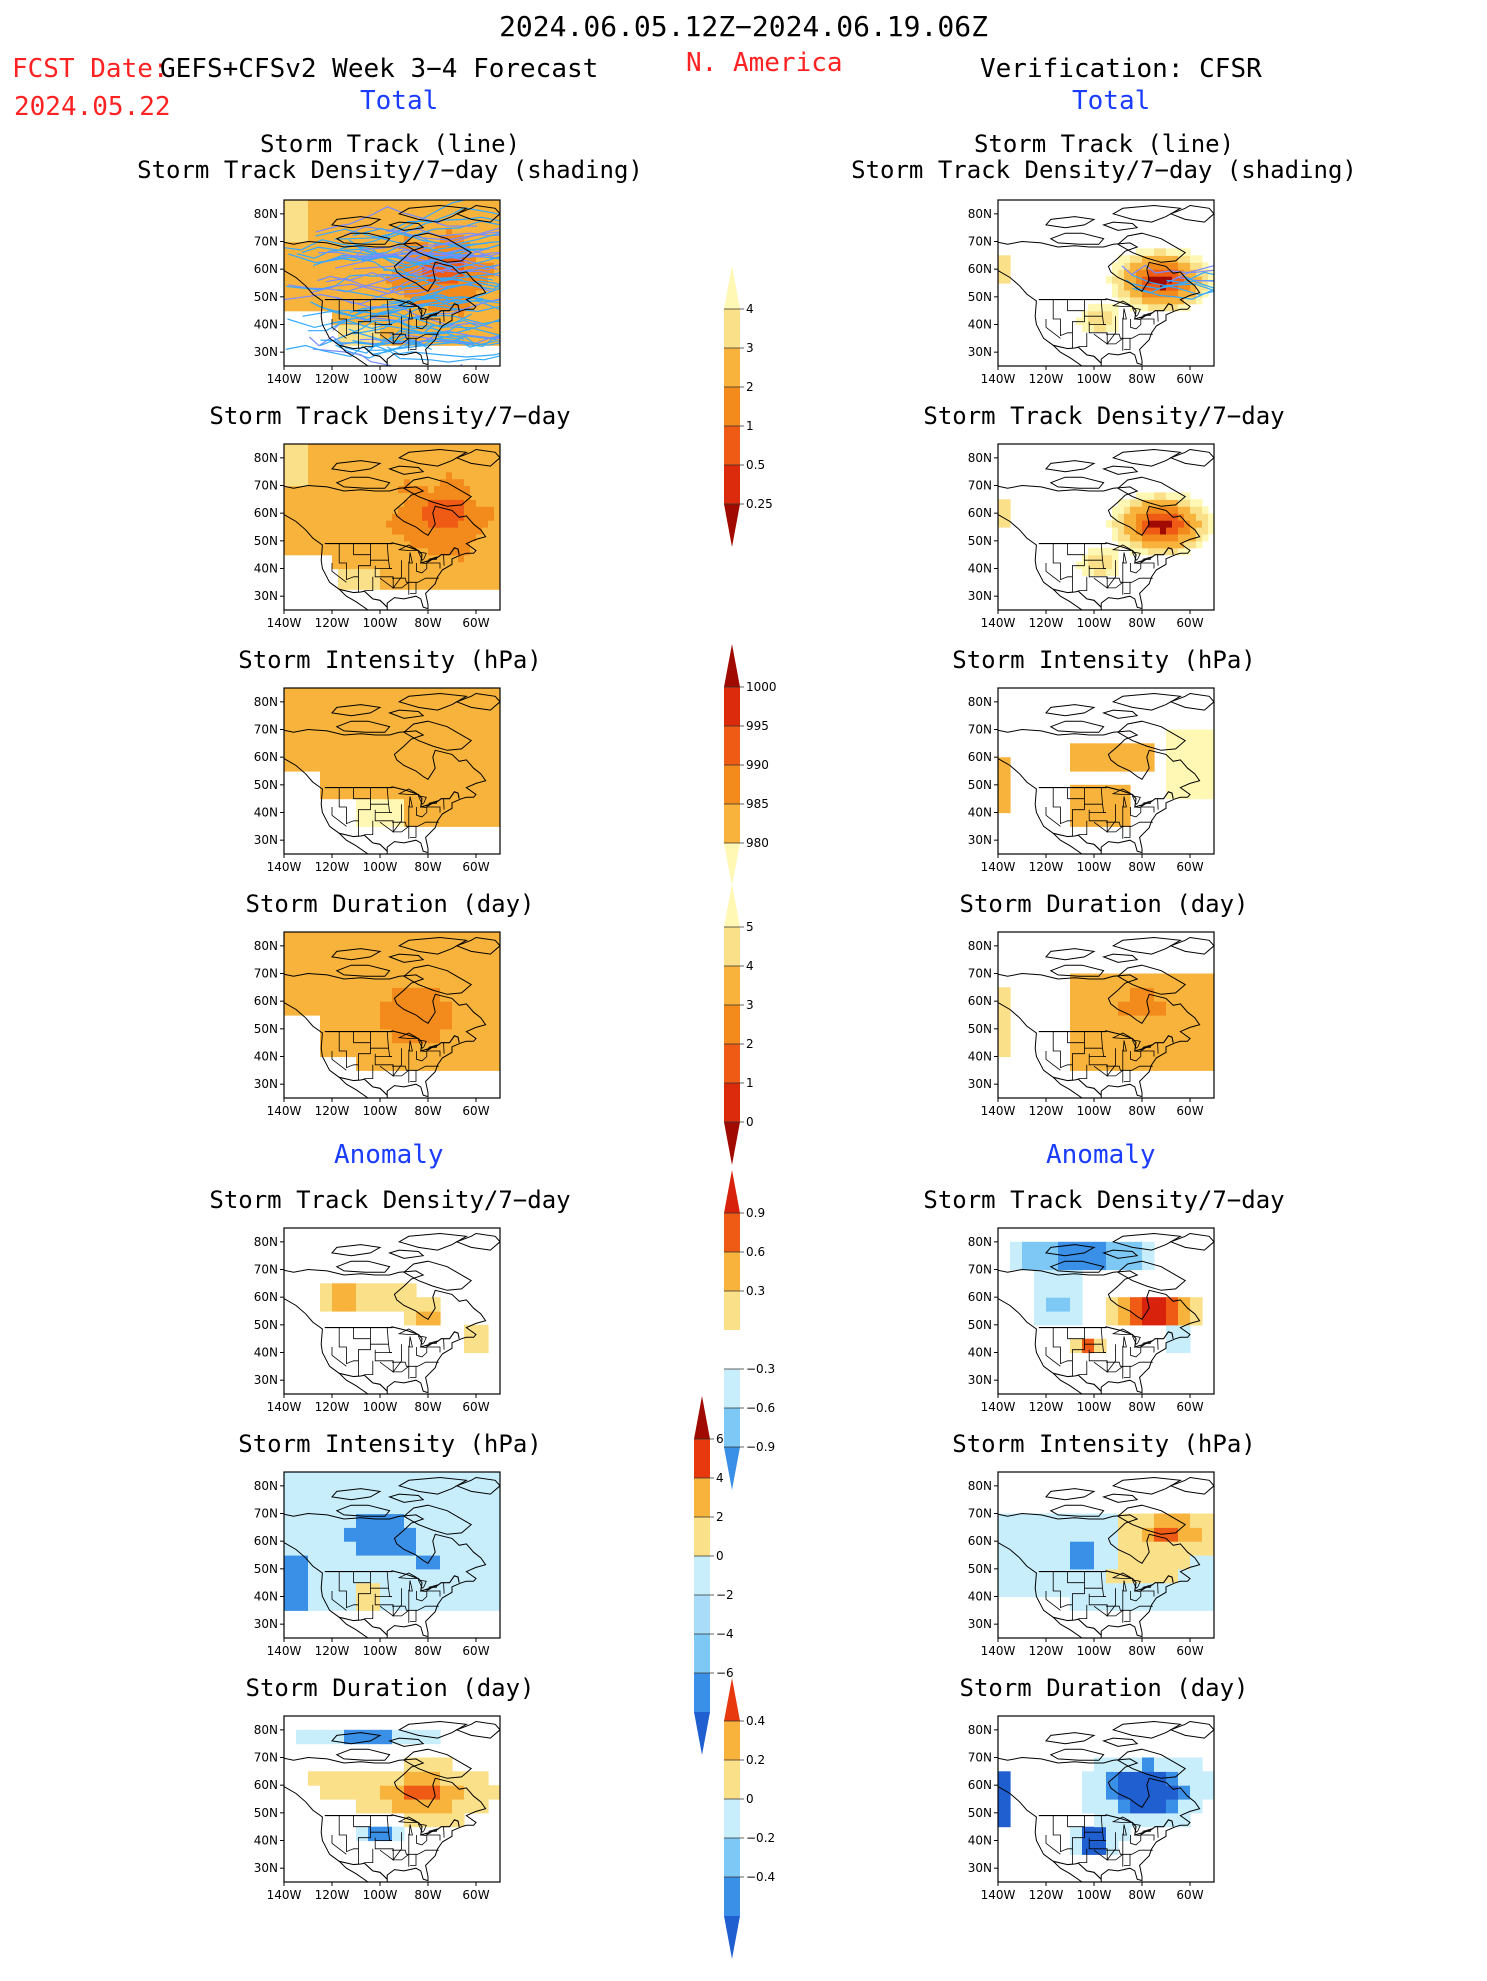 The height and width of the screenshot is (1981, 1487). Describe the element at coordinates (760, 1369) in the screenshot. I see `colorbar-tick-label: −0.3` at that location.